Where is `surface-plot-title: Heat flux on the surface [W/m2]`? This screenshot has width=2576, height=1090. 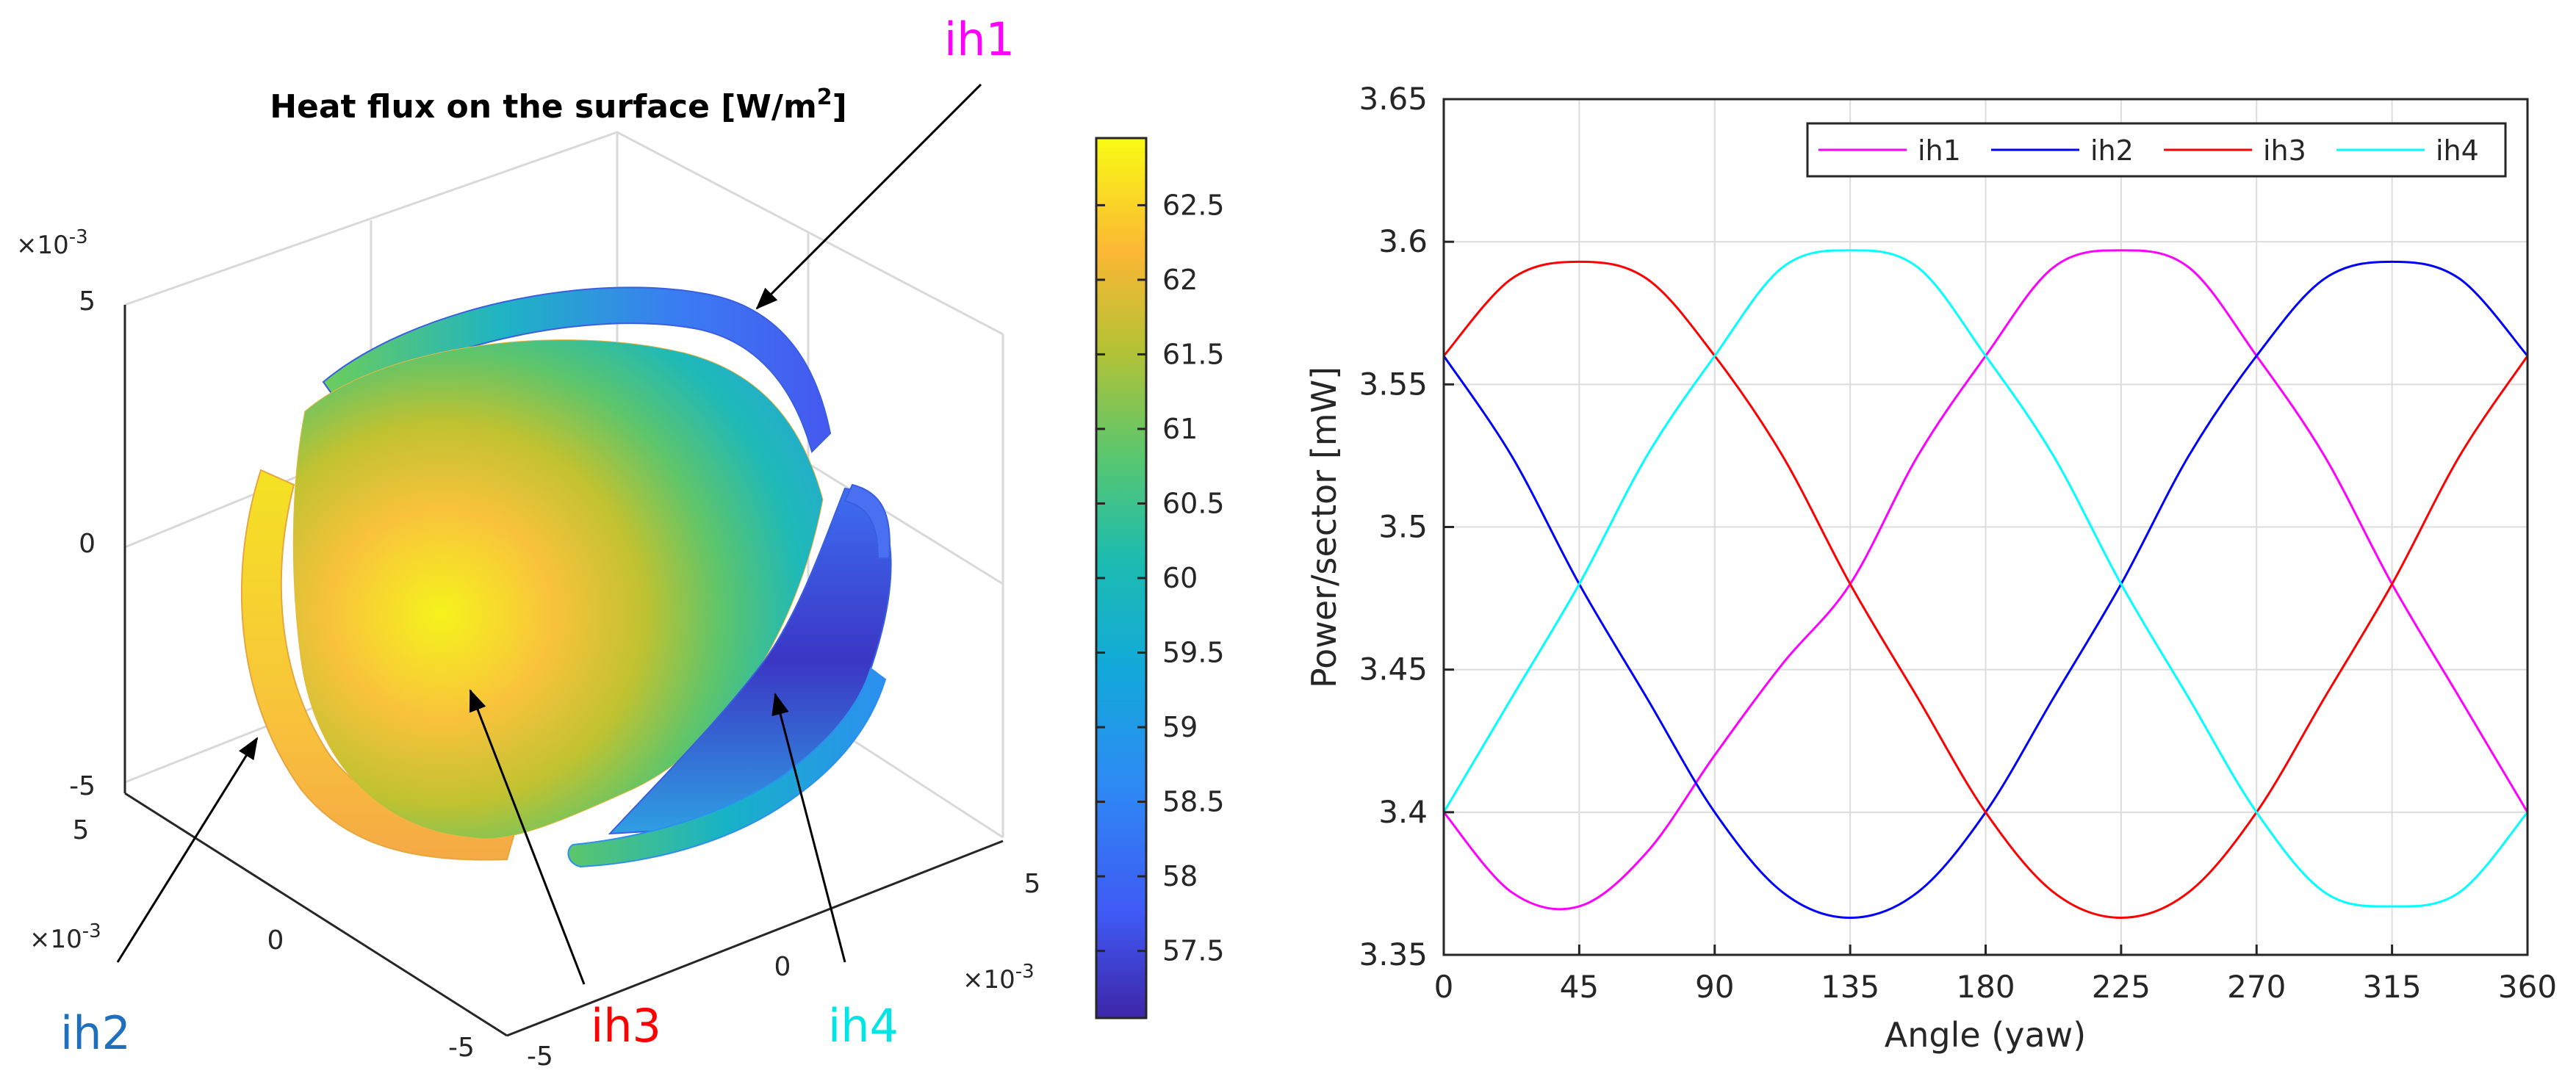 surface-plot-title: Heat flux on the surface [W/m2] is located at coordinates (558, 105).